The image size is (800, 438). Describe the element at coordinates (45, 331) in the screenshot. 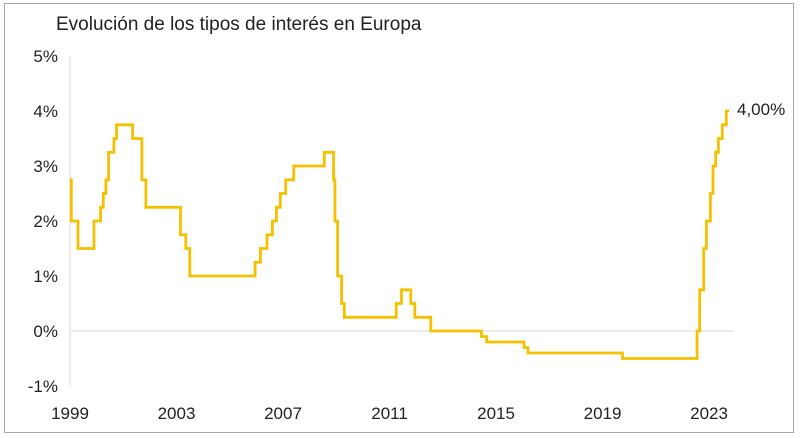

I see `y-tick-label: 0%` at that location.